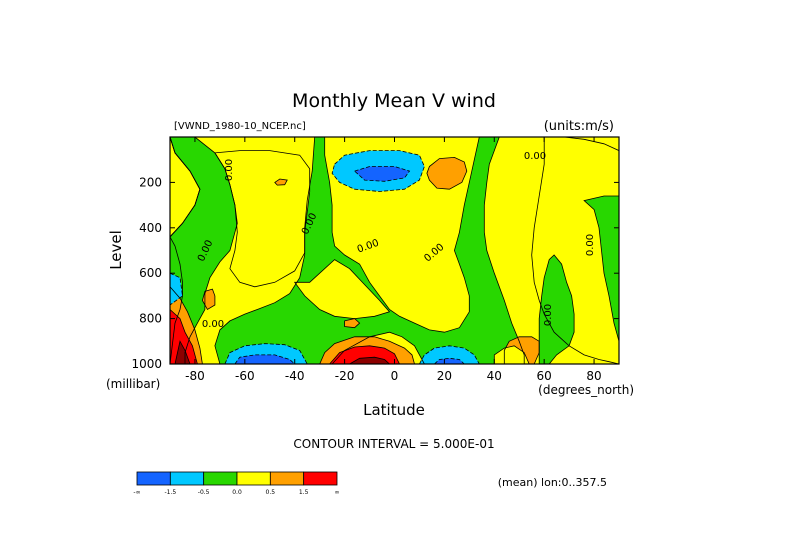  Describe the element at coordinates (150, 182) in the screenshot. I see `y-tick-label-0: 200` at that location.